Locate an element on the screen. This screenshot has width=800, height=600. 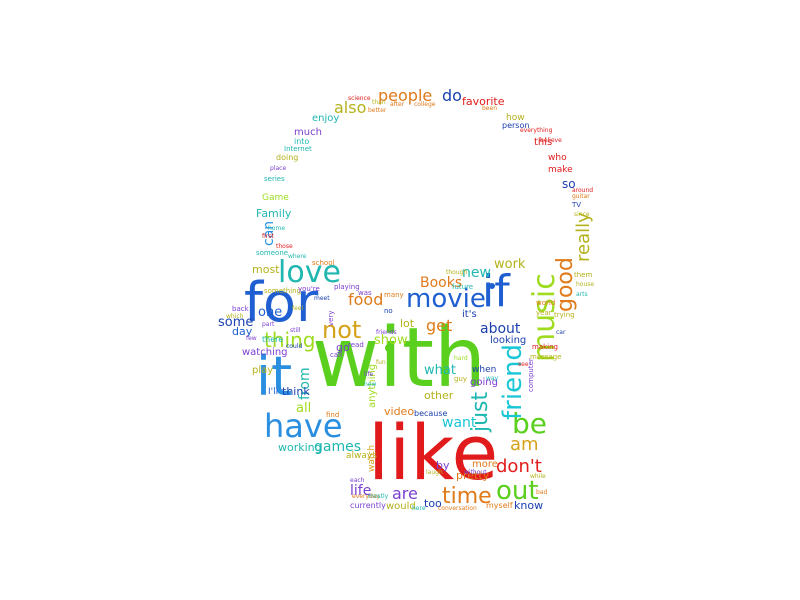
cloud-word: place is located at coordinates (278, 168).